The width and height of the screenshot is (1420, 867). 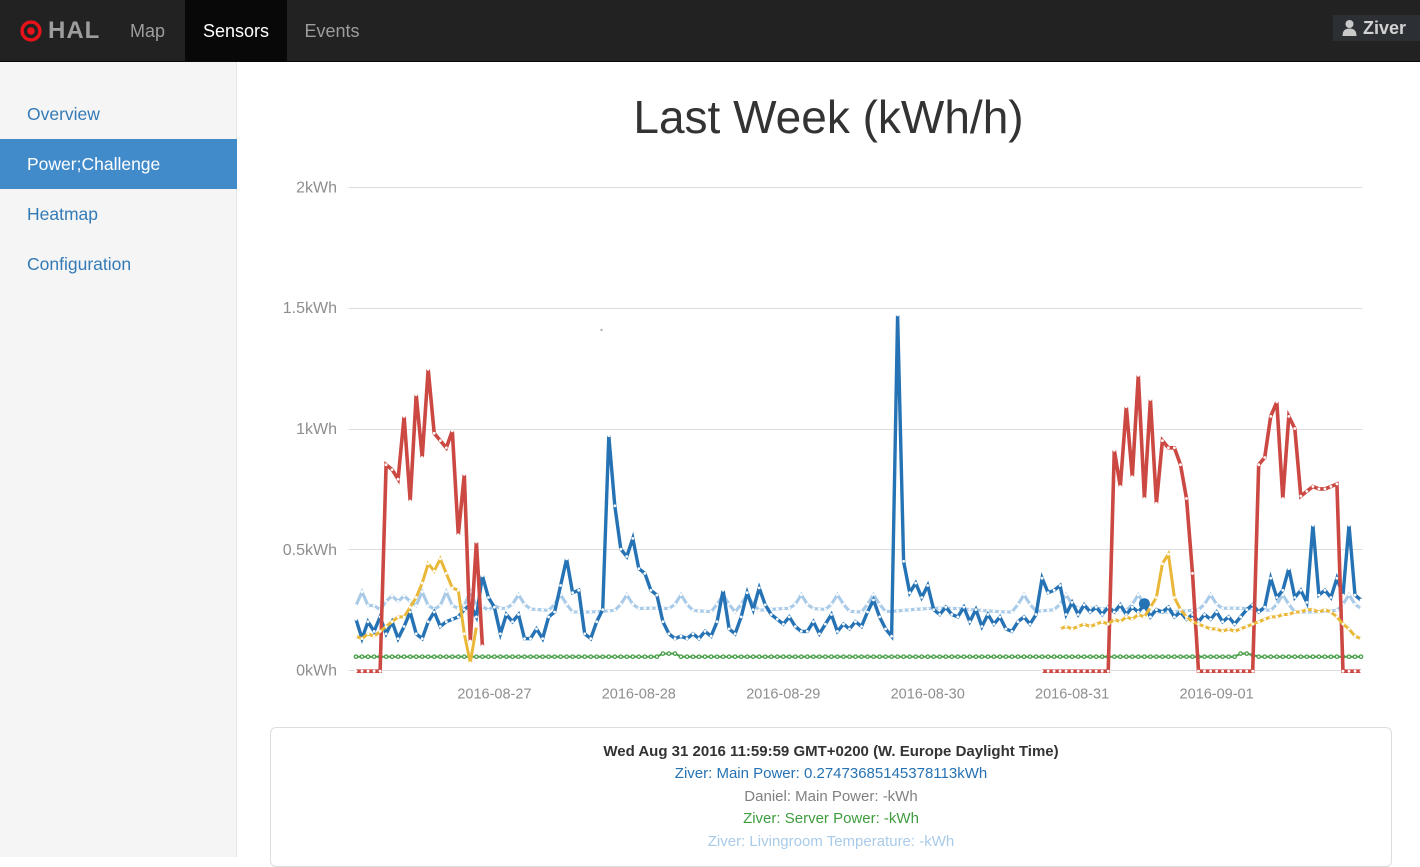 I want to click on svg-text: 0.5kWh, so click(x=310, y=550).